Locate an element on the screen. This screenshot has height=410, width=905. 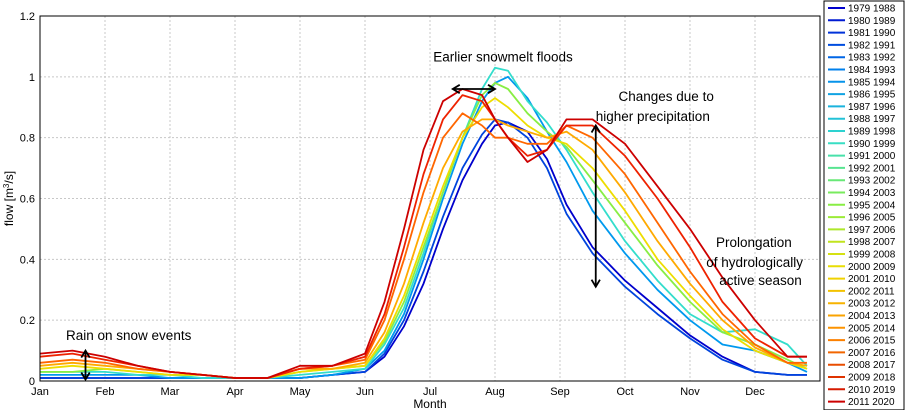
annotation-text: Earlier snowmelt floods is located at coordinates (503, 57).